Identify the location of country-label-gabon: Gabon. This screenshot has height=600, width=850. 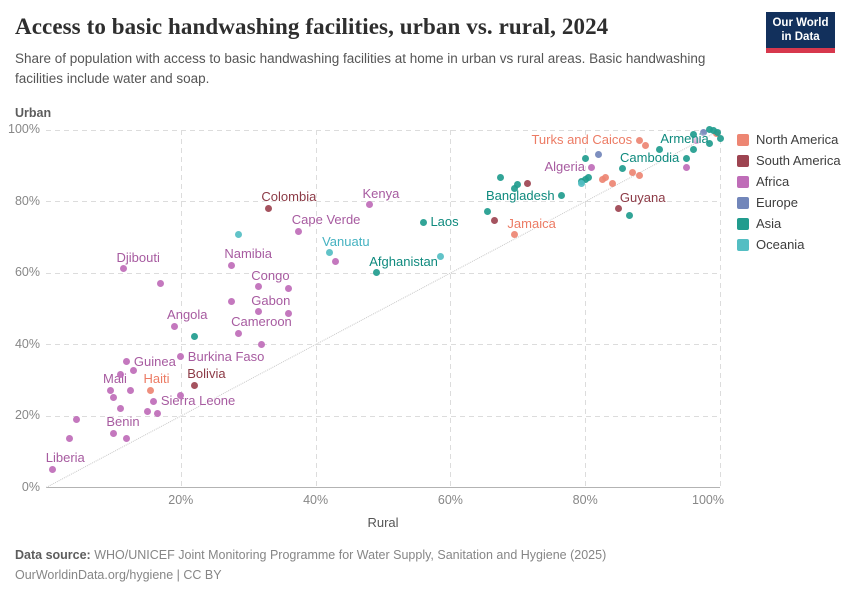
(271, 300).